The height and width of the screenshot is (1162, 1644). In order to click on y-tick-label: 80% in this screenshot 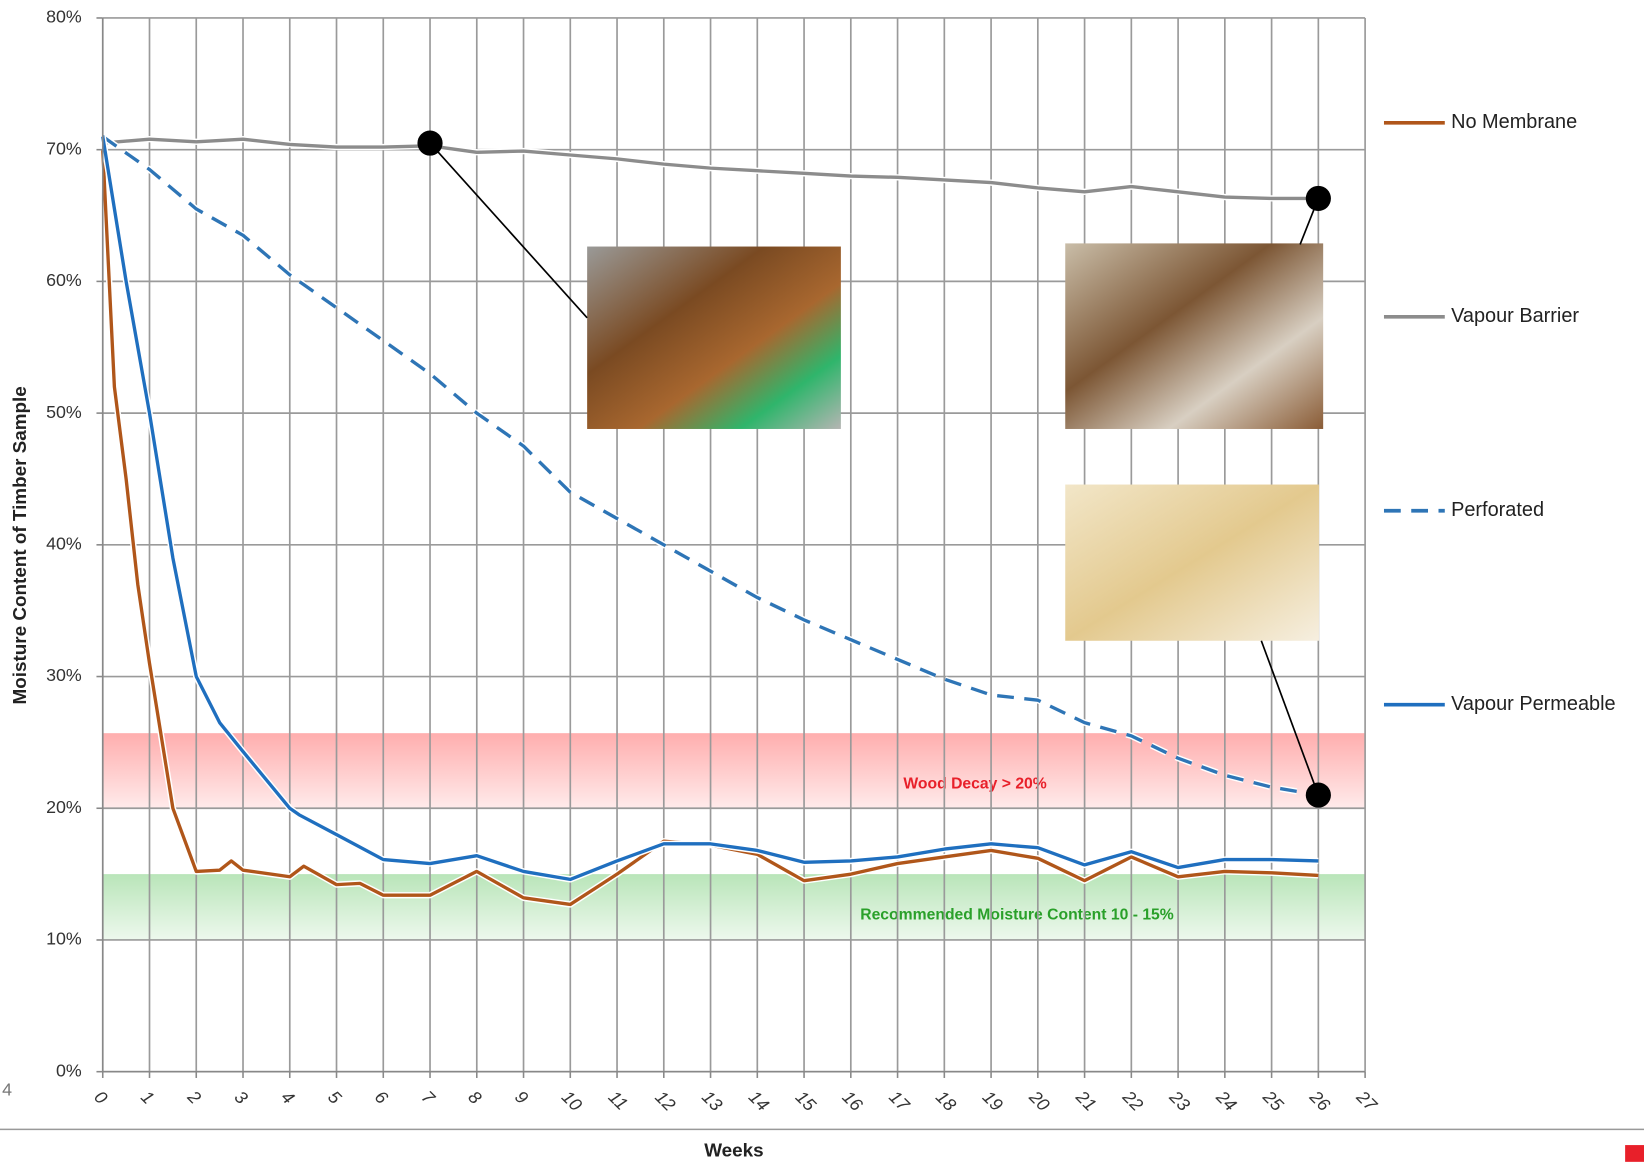, I will do `click(64, 17)`.